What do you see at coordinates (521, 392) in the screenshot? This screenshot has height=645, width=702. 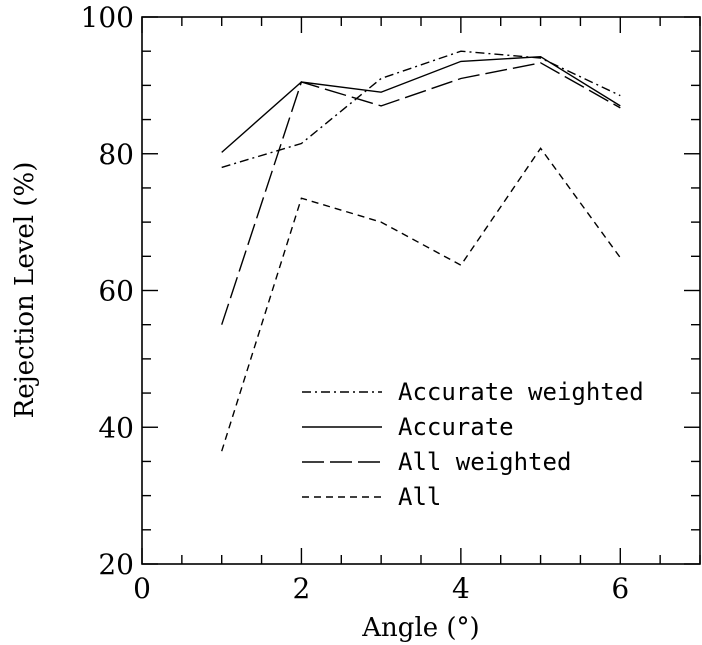 I see `legend-label: Accurate weighted` at bounding box center [521, 392].